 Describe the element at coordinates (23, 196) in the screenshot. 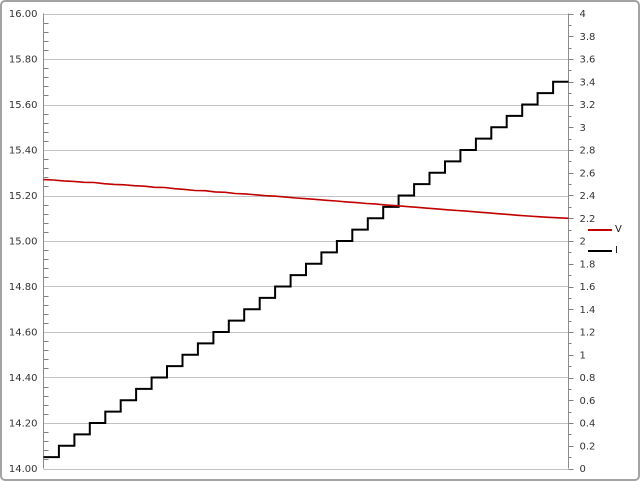

I see `left-axis-tick-label: 15.20` at that location.